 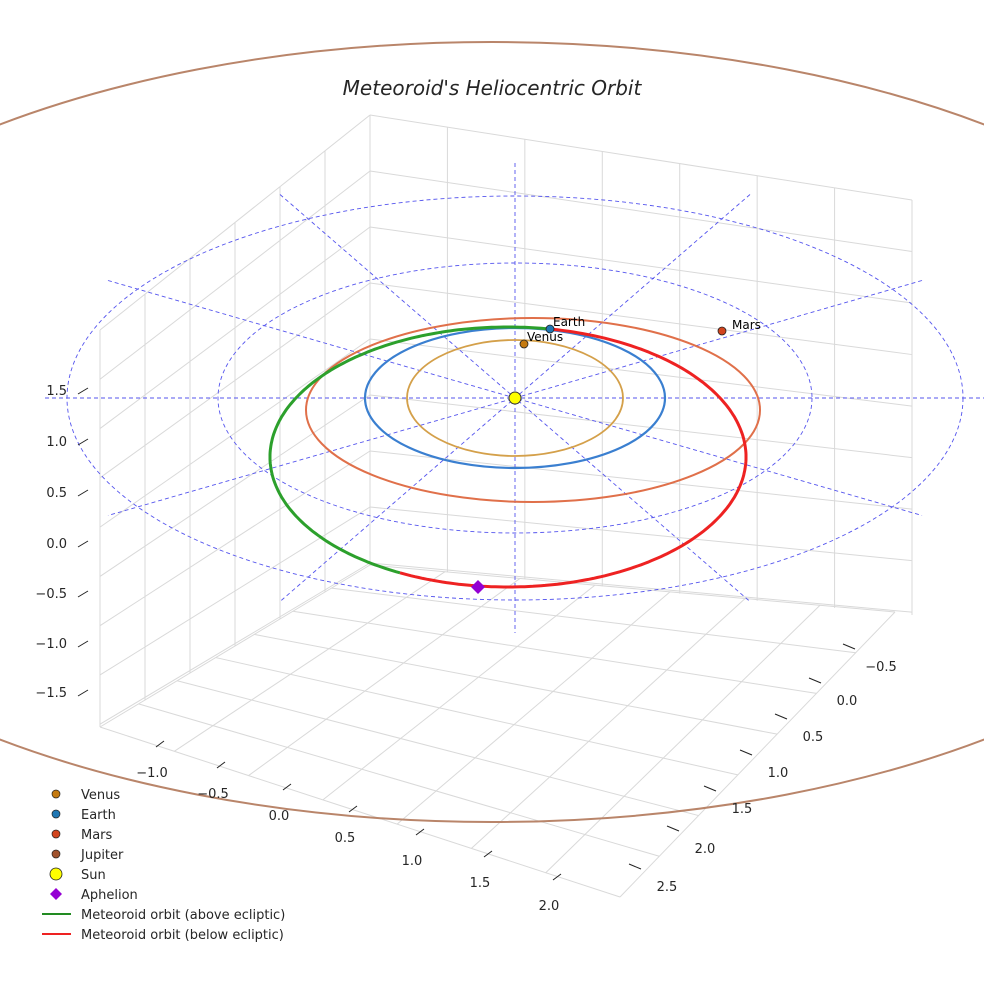 I want to click on legend-label-mars: Mars, so click(x=97, y=835).